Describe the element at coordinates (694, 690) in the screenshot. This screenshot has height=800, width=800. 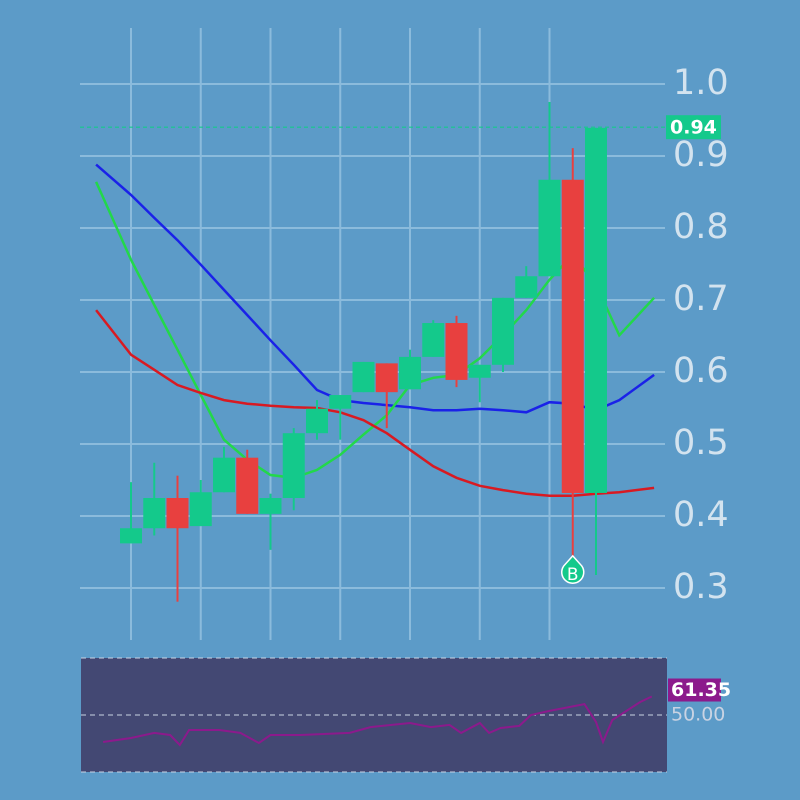
I see `value-tag` at that location.